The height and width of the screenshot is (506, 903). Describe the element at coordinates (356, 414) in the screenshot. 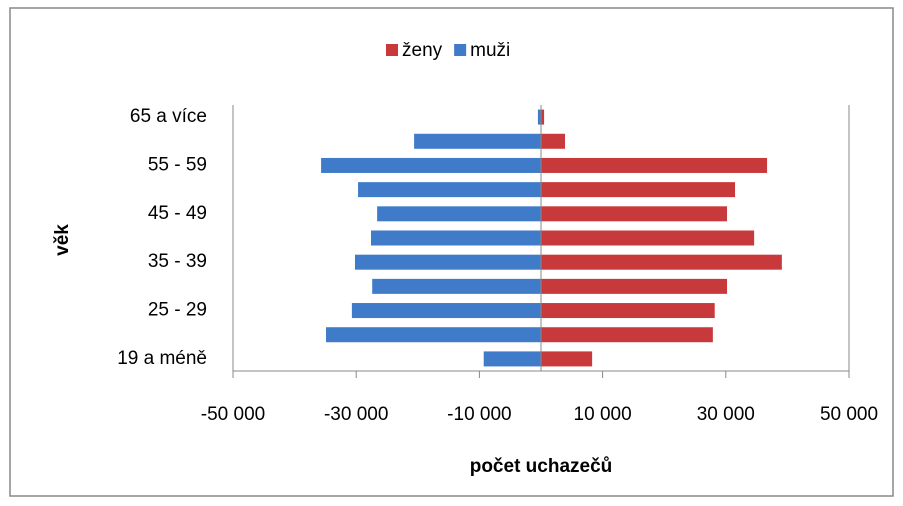

I see `x-tick-label: -30 000` at that location.